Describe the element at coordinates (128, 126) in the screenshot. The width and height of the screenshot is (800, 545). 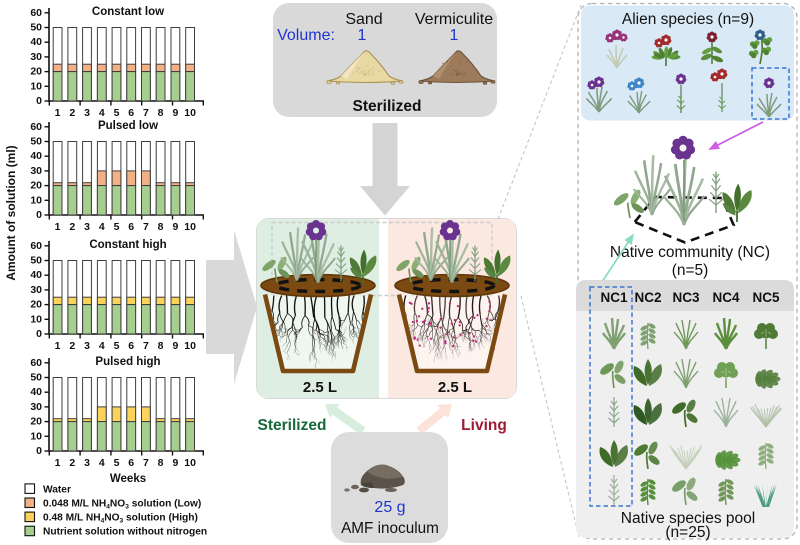
I see `svg-text: Pulsed low` at that location.